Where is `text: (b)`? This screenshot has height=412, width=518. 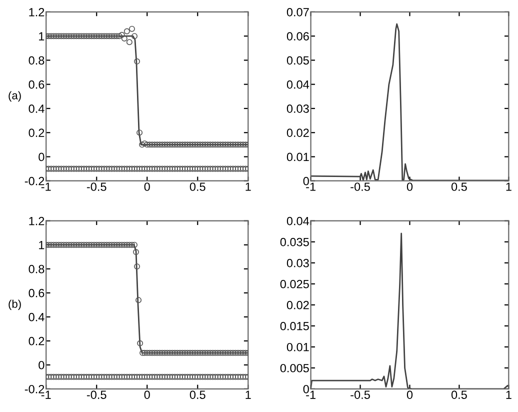 text: (b) is located at coordinates (14, 305).